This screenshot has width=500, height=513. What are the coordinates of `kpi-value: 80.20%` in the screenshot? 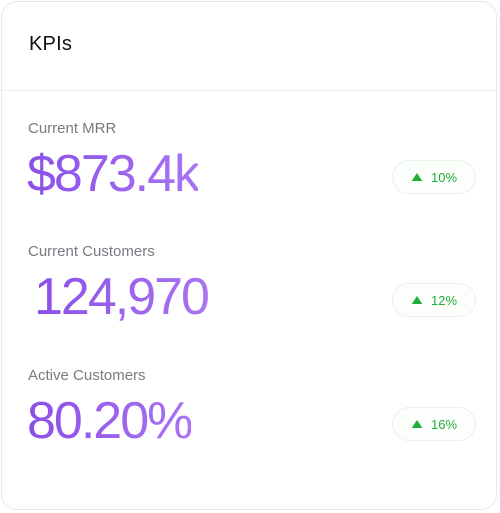 It's located at (110, 421).